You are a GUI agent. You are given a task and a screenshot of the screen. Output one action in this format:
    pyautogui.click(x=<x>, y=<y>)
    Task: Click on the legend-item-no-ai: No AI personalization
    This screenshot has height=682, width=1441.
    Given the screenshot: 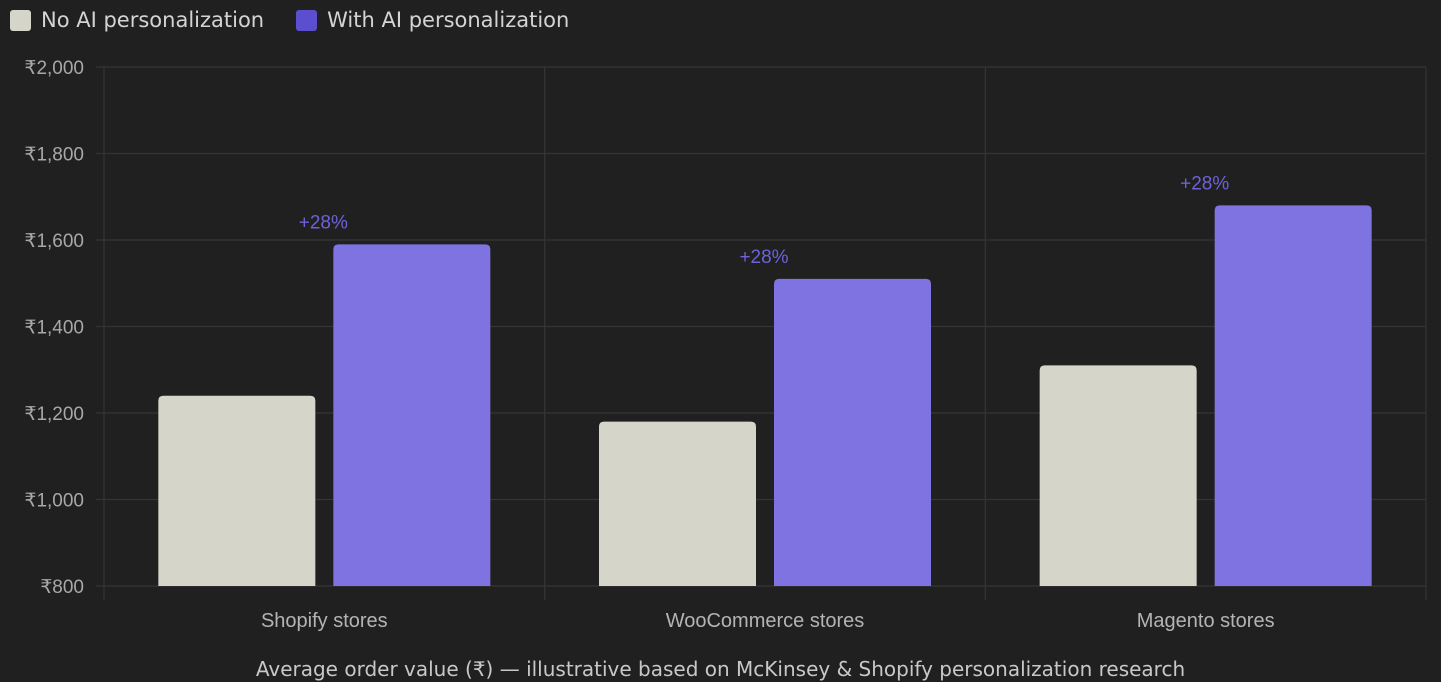 What is the action you would take?
    pyautogui.click(x=137, y=20)
    